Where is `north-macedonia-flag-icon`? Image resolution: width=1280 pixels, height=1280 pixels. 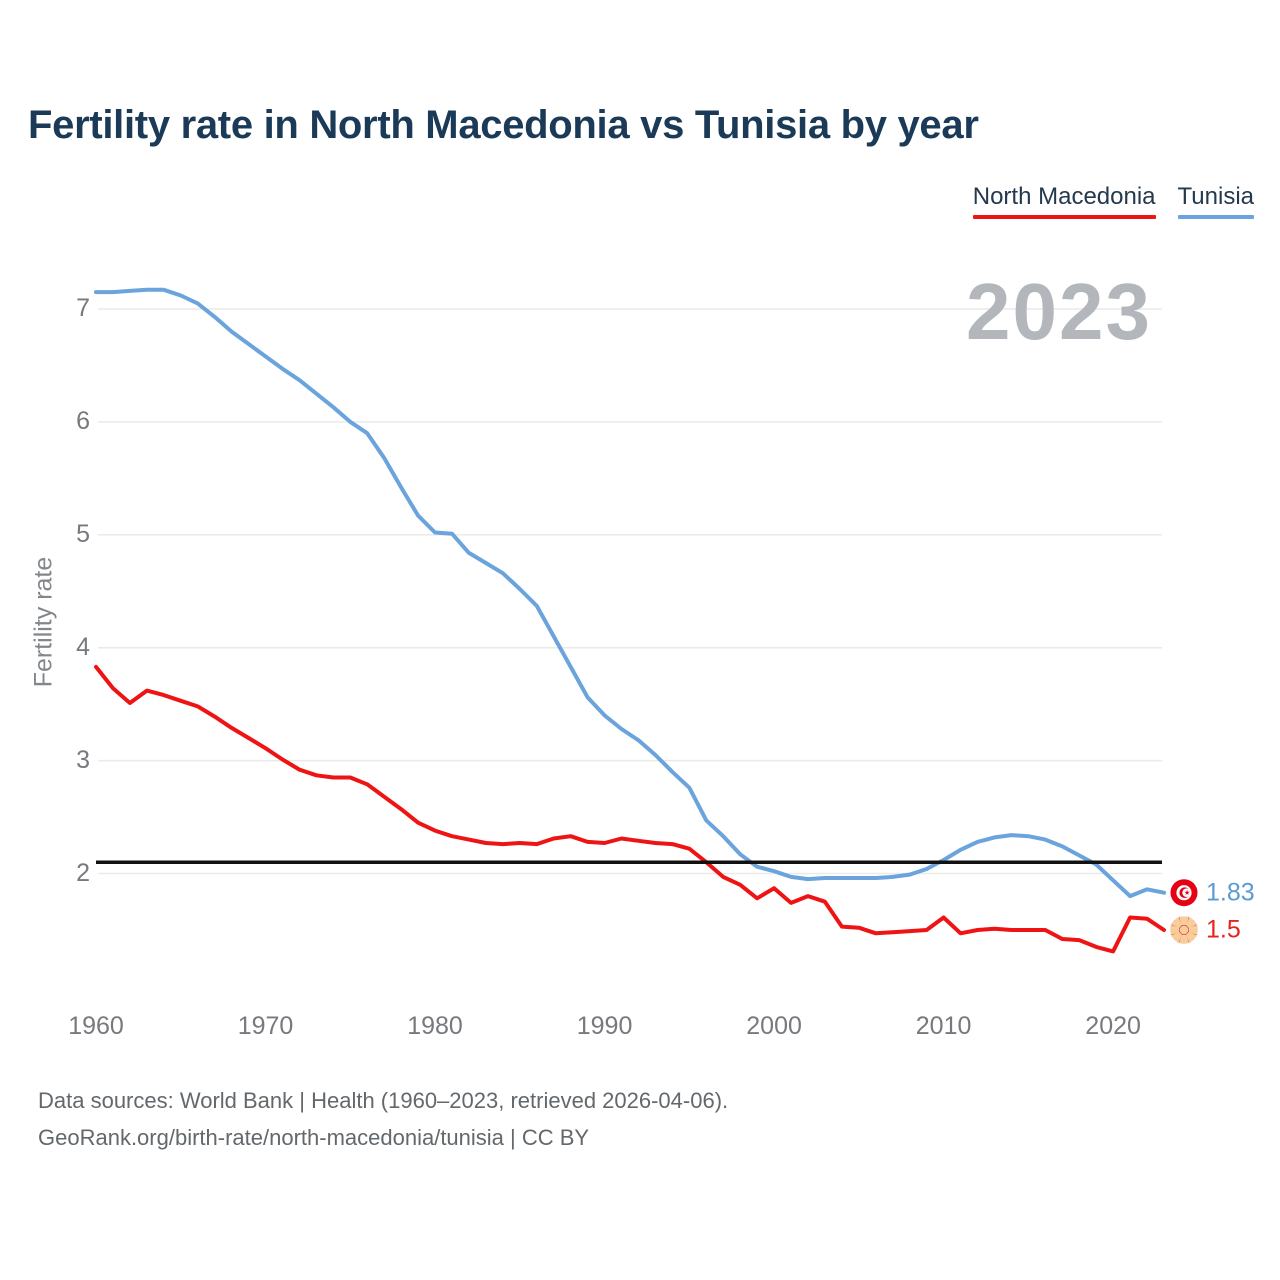
north-macedonia-flag-icon is located at coordinates (1184, 930).